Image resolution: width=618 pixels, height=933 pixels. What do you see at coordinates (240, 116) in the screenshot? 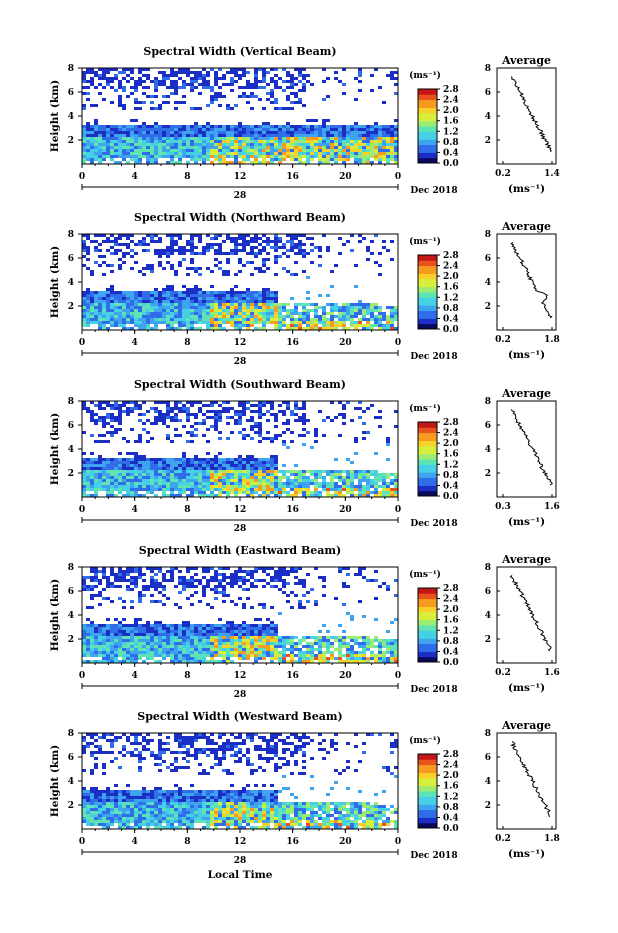
I see `heatmap` at bounding box center [240, 116].